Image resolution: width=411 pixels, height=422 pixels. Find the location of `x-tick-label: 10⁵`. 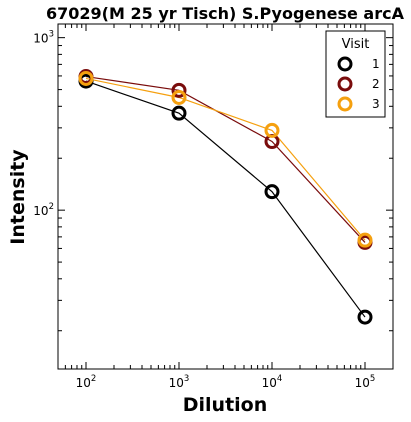

x-tick-label: 10⁵ is located at coordinates (365, 382).